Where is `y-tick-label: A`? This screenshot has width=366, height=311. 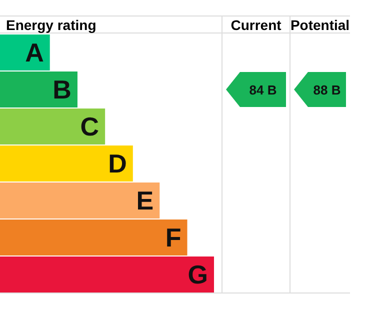 y-tick-label: A is located at coordinates (34, 53).